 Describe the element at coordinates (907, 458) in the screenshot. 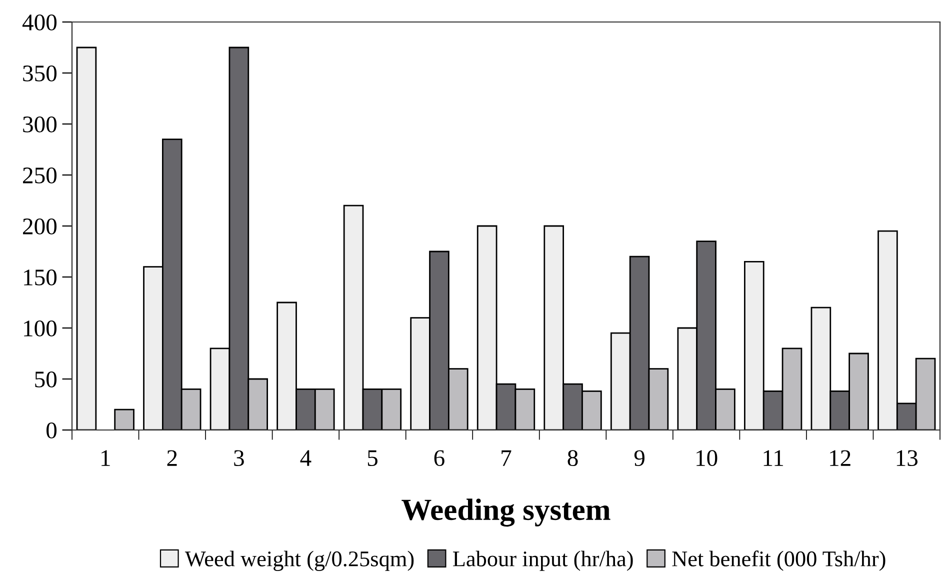

I see `x-tick-label: 13` at that location.